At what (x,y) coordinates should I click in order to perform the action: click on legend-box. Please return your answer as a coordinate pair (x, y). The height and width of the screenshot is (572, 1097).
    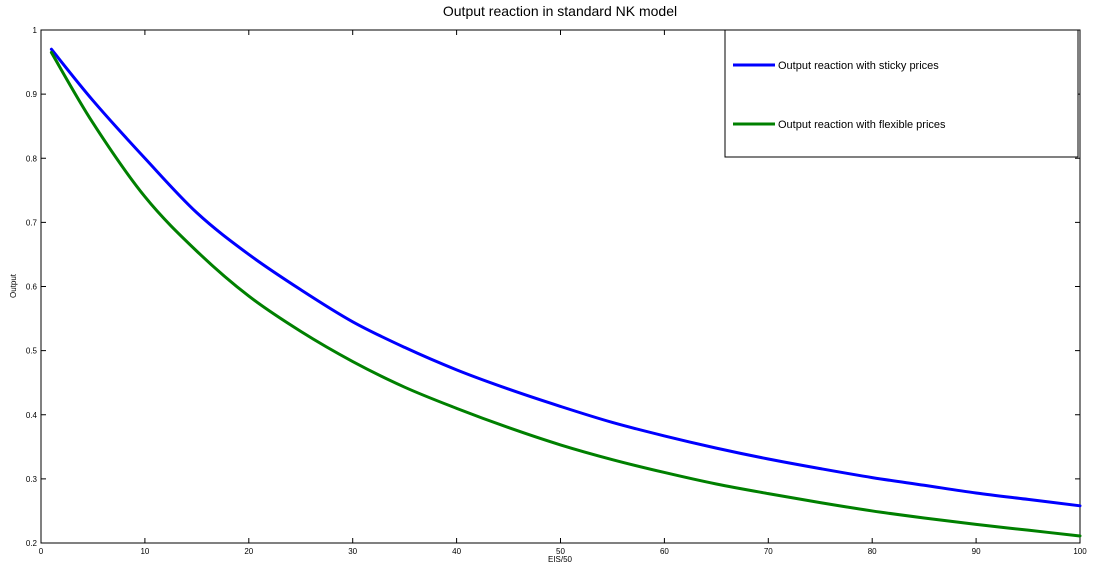
    Looking at the image, I should click on (901, 93).